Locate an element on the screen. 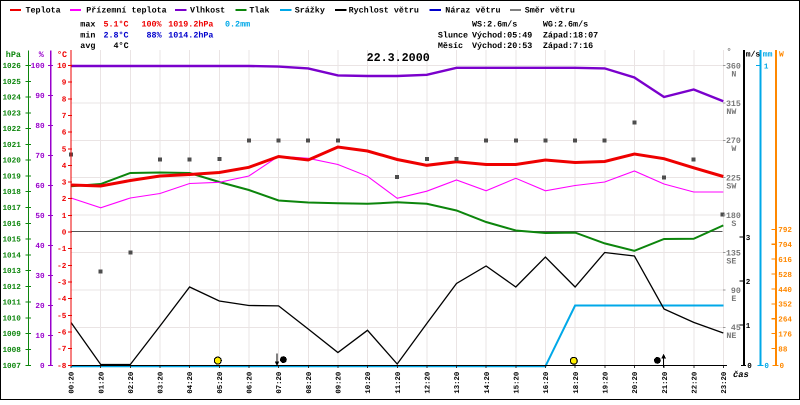 The height and width of the screenshot is (405, 800). svg-text: 180 is located at coordinates (733, 216).